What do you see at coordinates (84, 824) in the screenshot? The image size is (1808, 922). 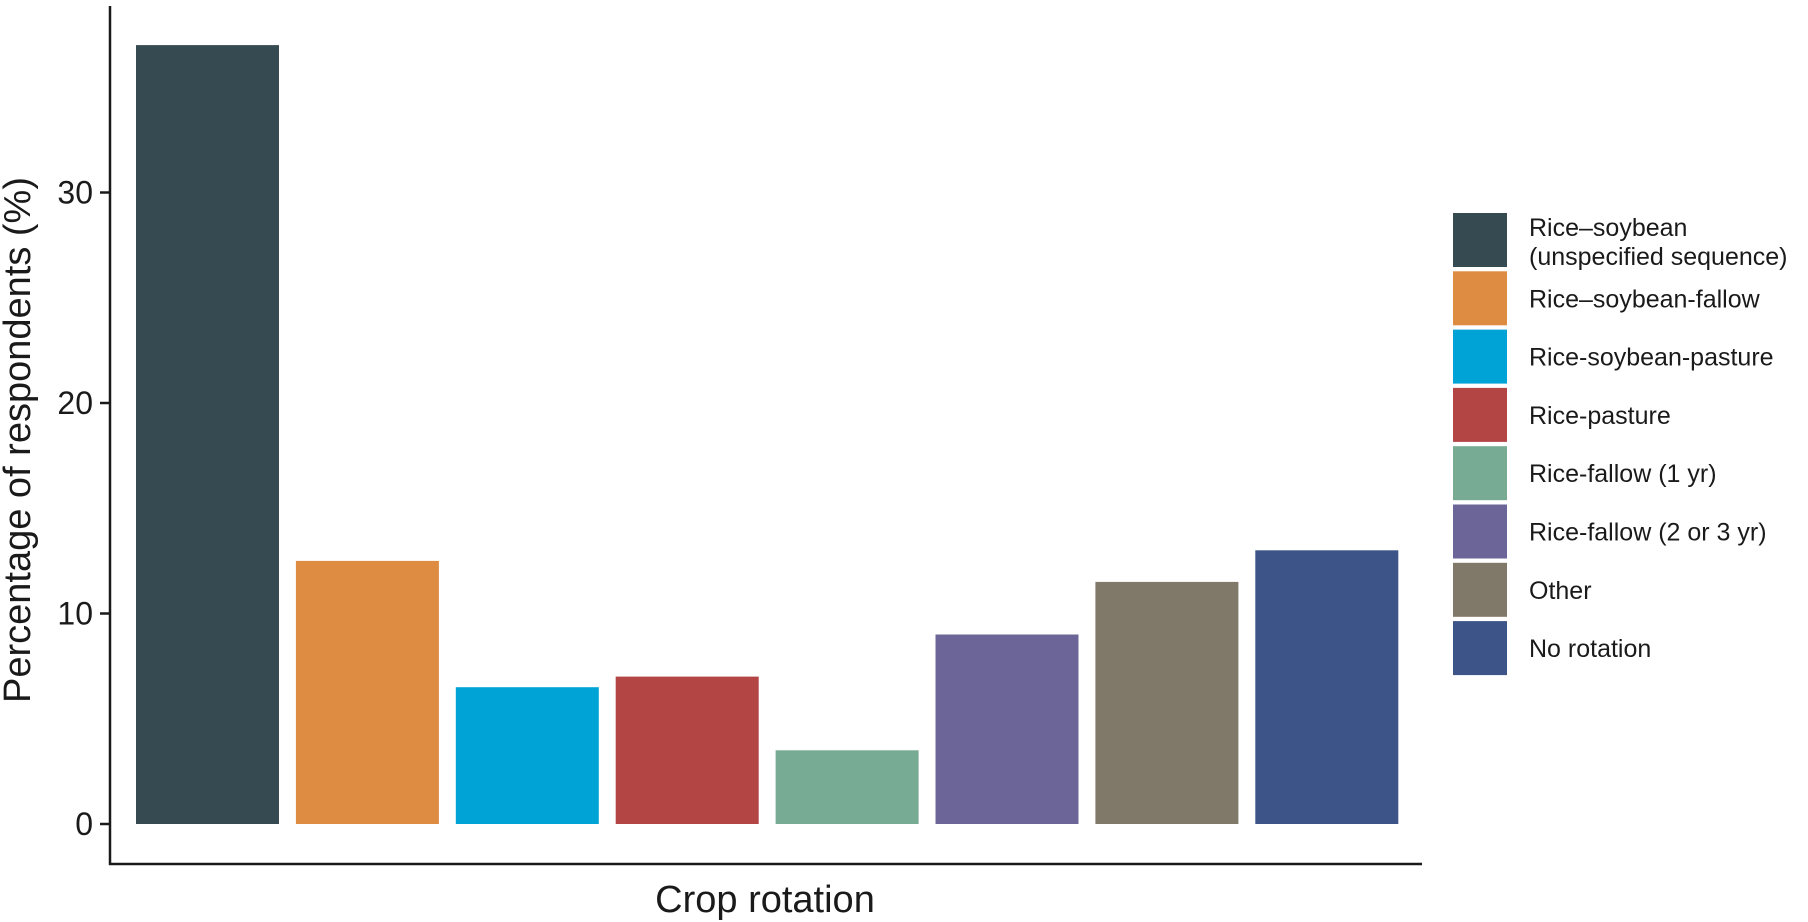 I see `y-tick-label-0: 0` at bounding box center [84, 824].